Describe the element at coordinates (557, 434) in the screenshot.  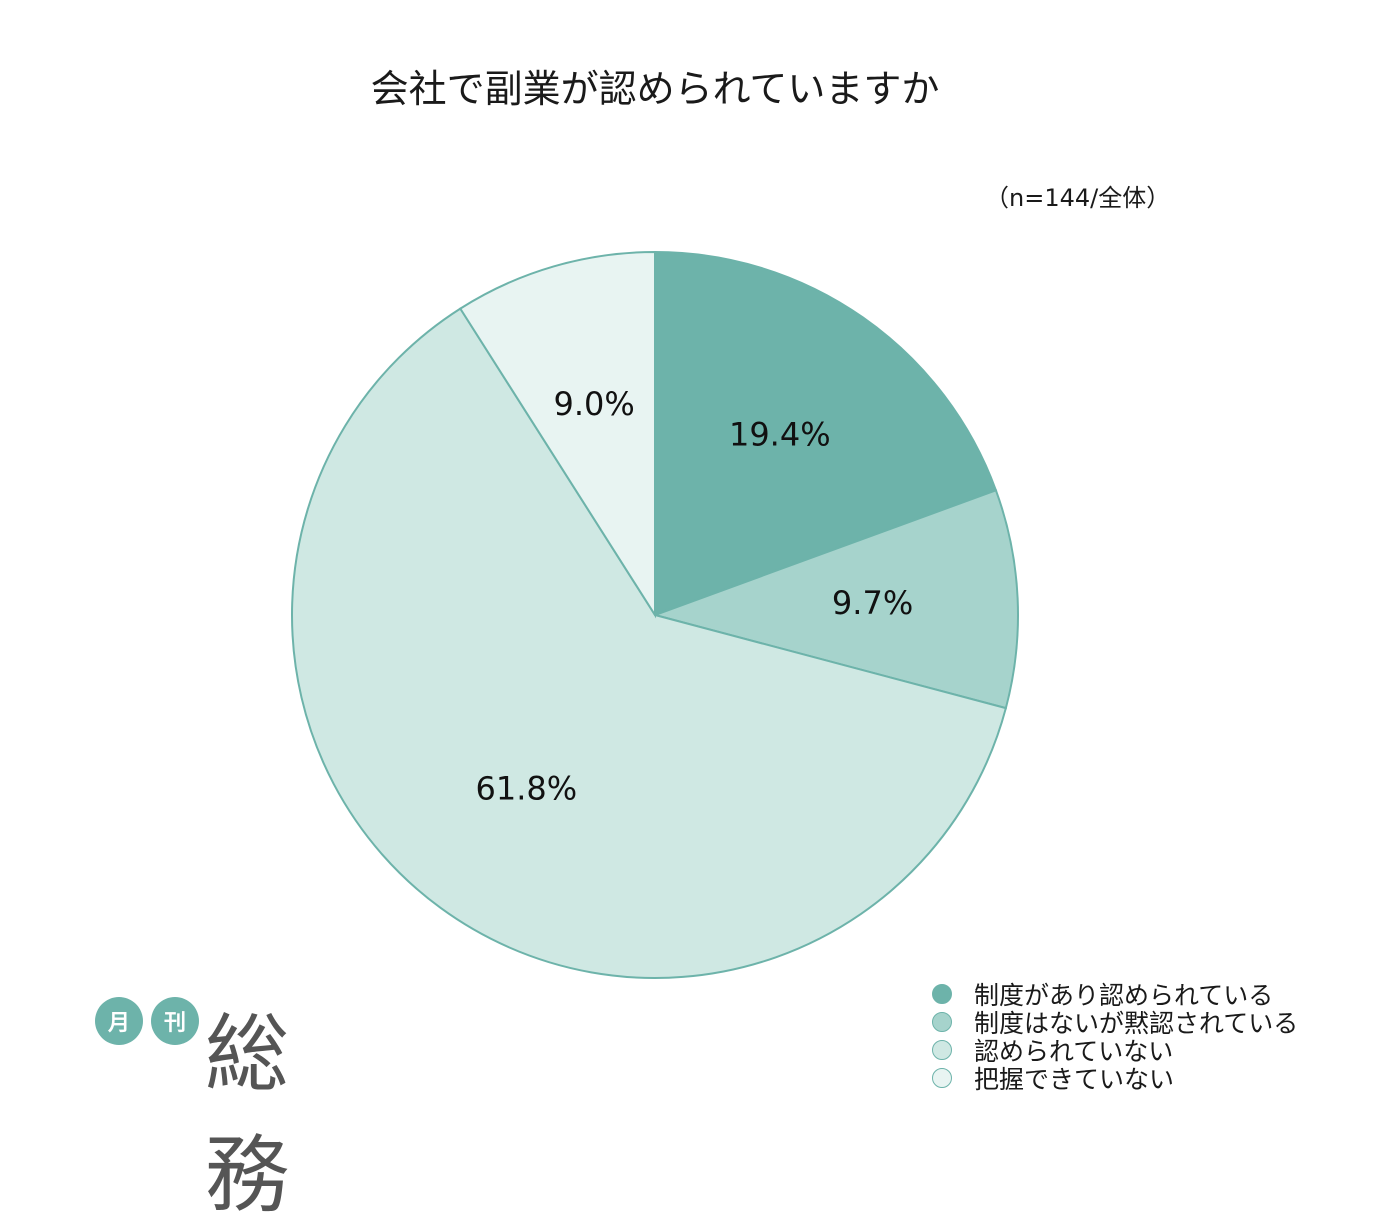
I see `pie-slice-unknown` at that location.